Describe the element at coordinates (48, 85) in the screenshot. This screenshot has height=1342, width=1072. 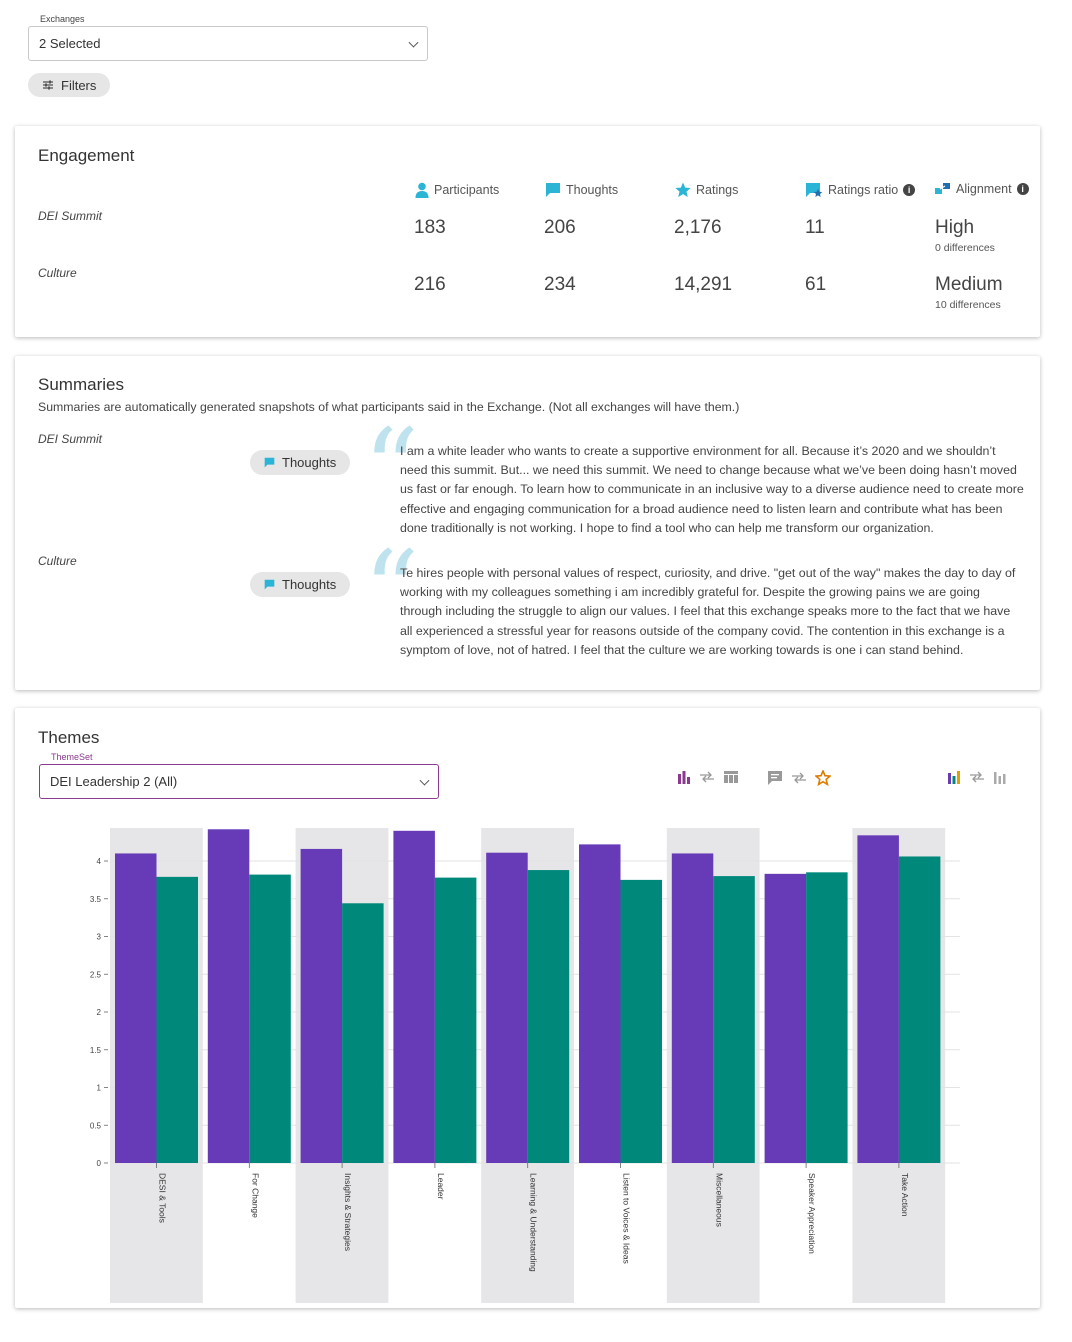
I see `sliders-icon` at that location.